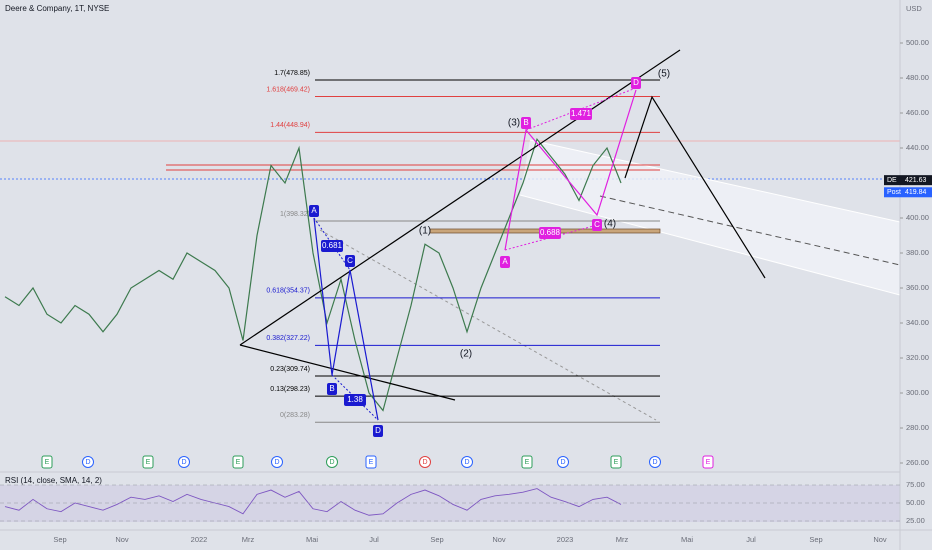  Describe the element at coordinates (917, 252) in the screenshot. I see `price-tick-label: 380.00` at that location.